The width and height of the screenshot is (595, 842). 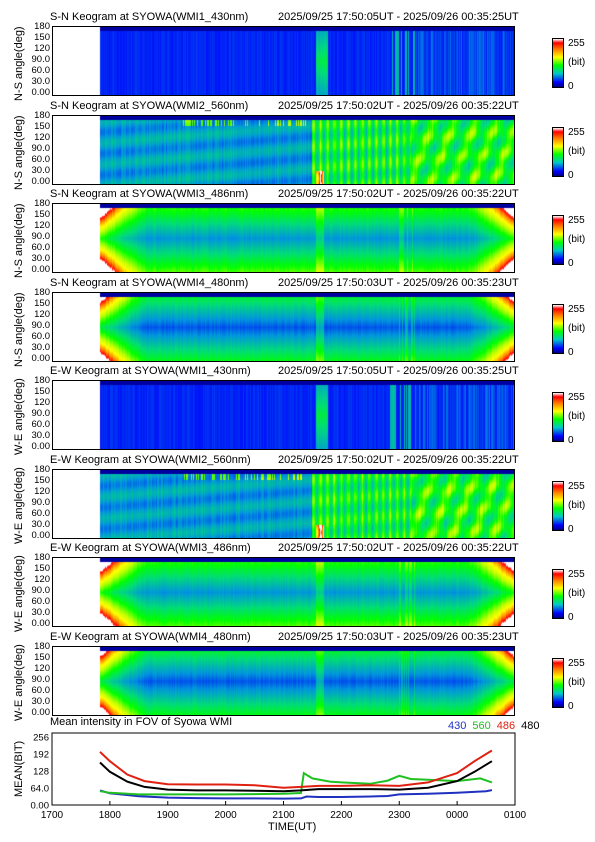 I want to click on panel-title: S-N Keogram at SYOWA(WMI4_480nm), so click(x=149, y=282).